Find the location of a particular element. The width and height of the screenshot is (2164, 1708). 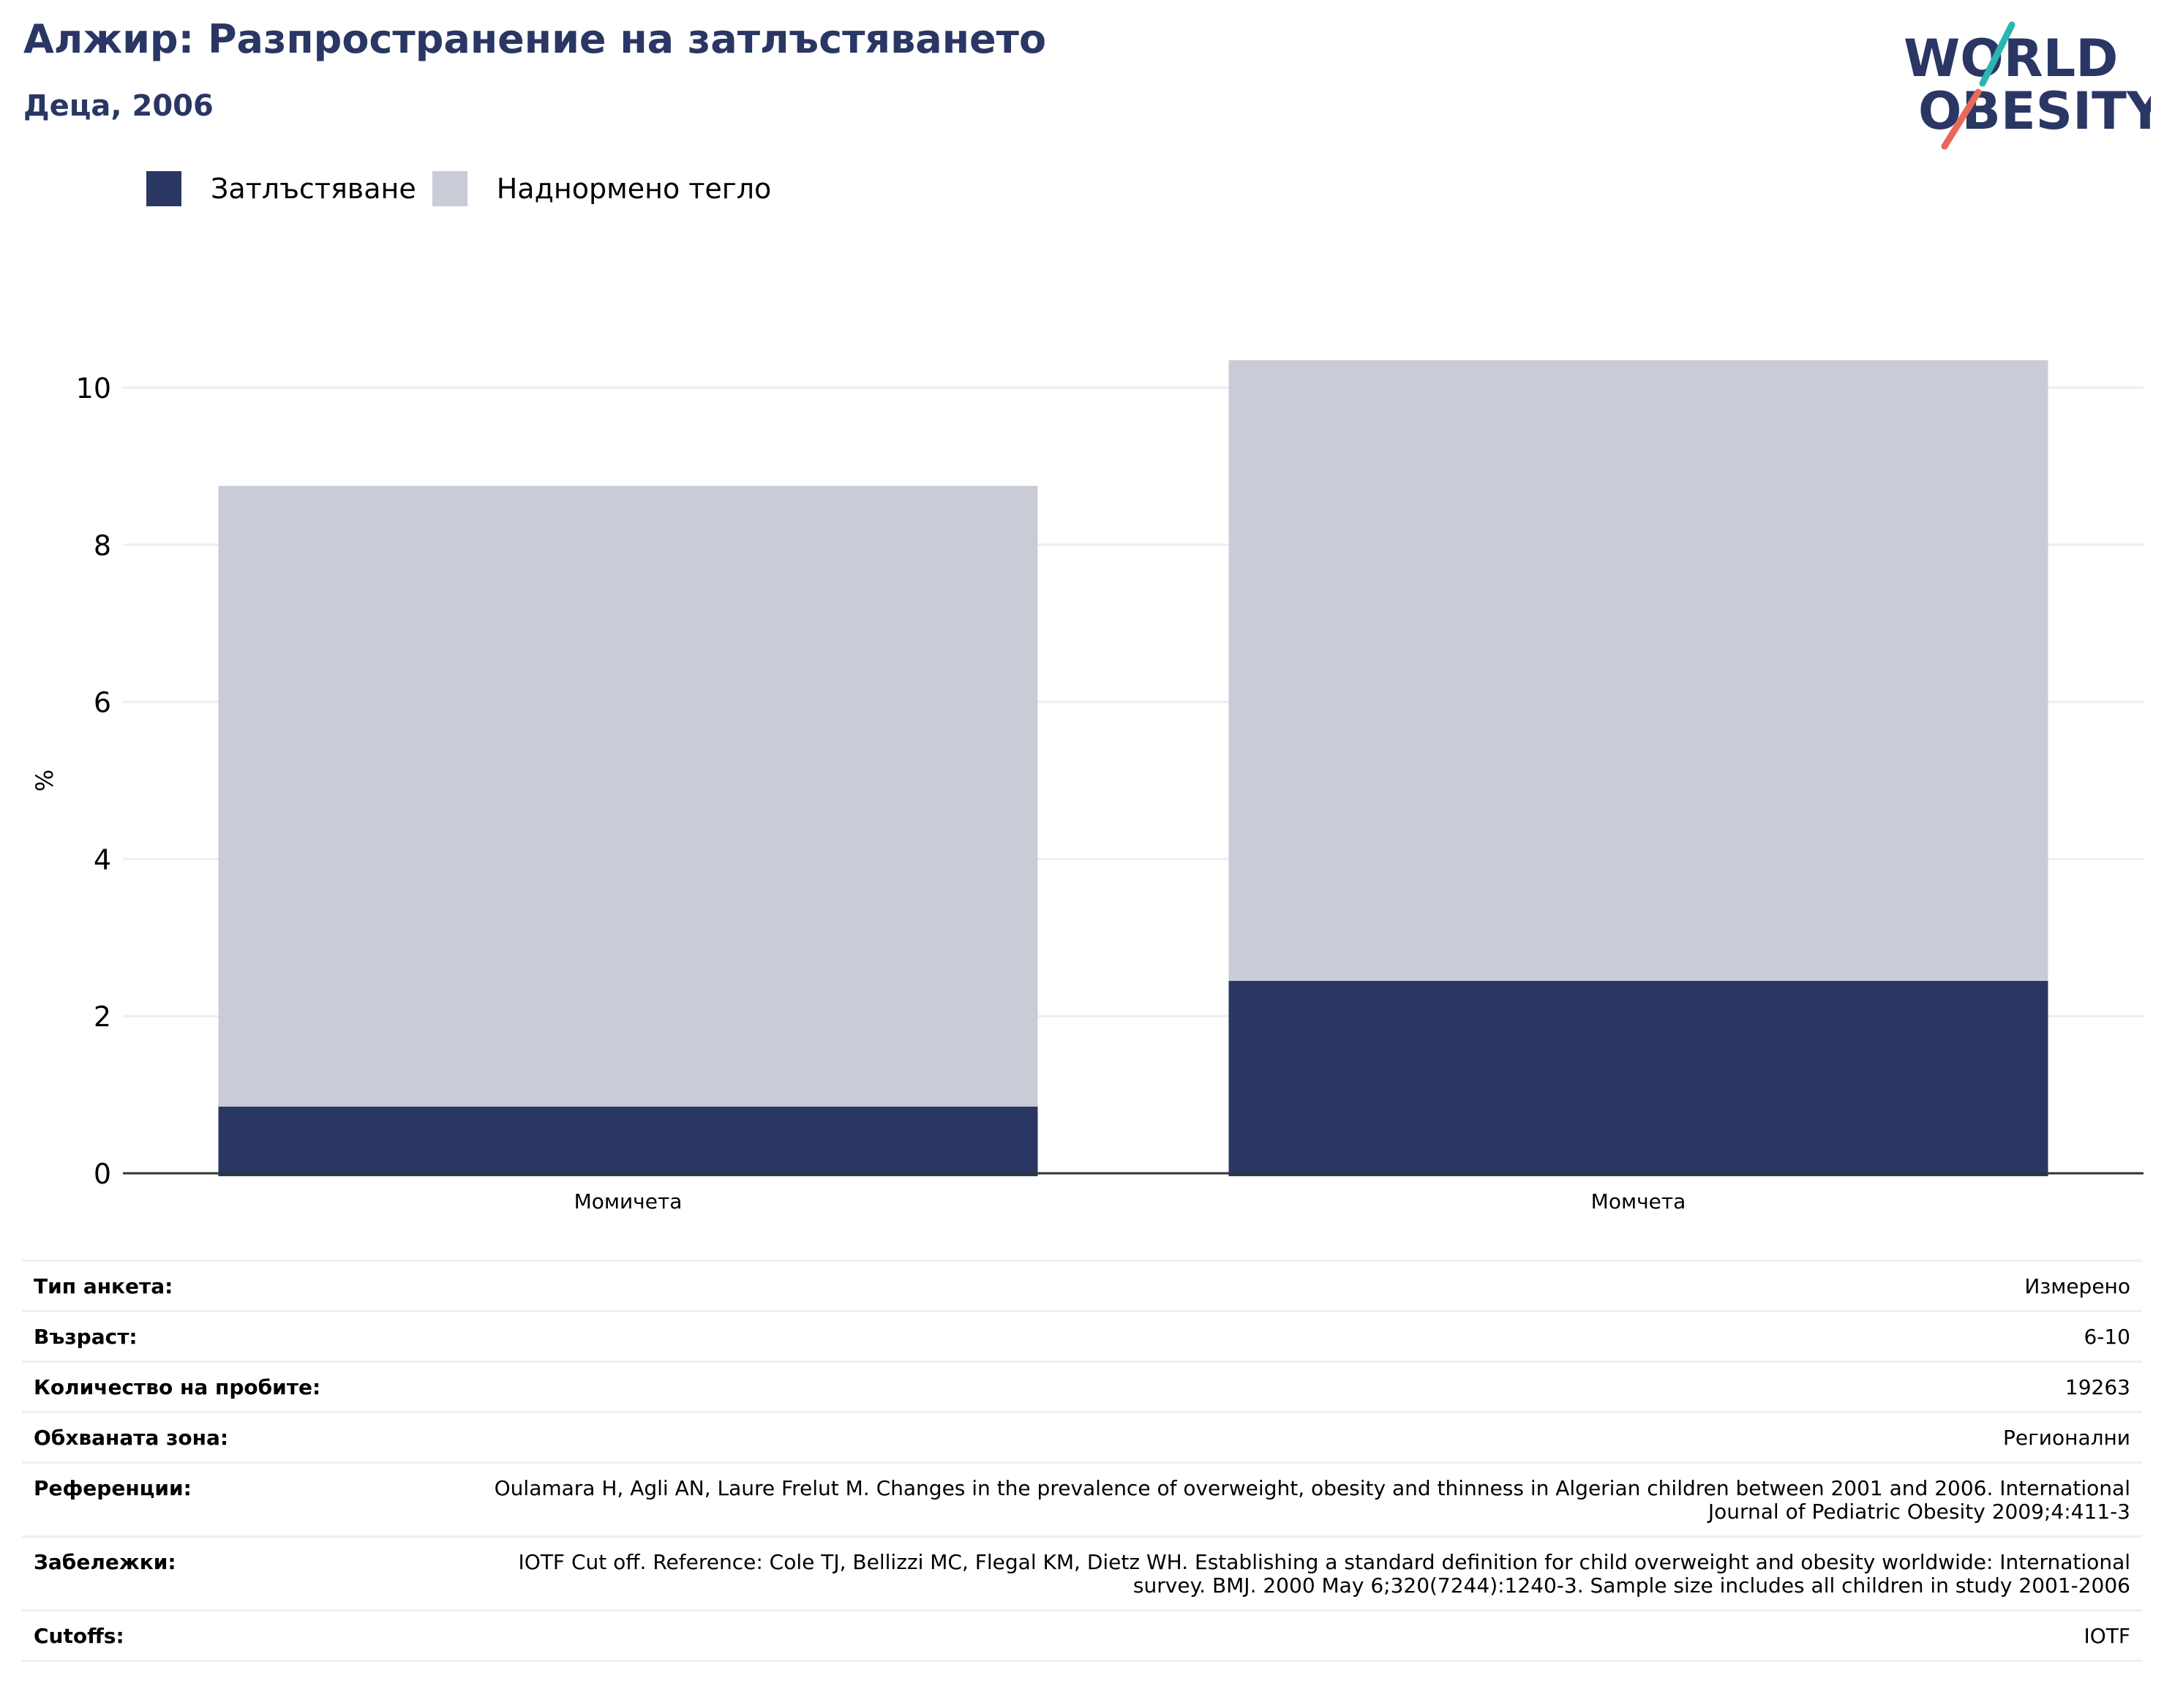

legend-item-obesity: Затлъстяване is located at coordinates (281, 188).